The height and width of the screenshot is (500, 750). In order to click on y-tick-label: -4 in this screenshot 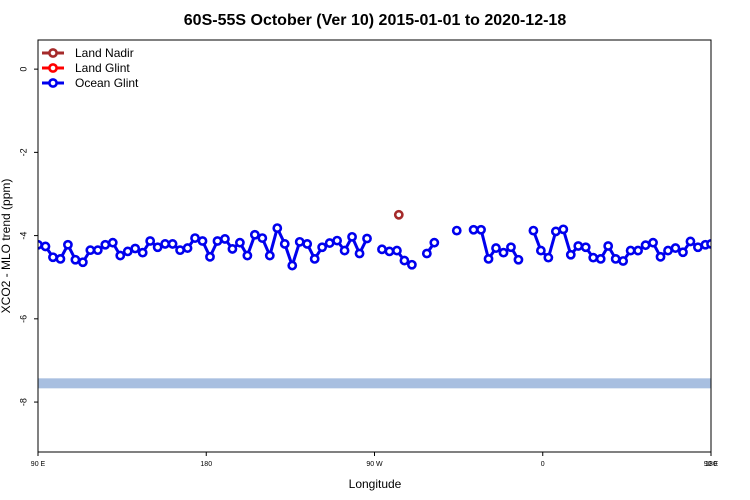, I will do `click(23, 236)`.